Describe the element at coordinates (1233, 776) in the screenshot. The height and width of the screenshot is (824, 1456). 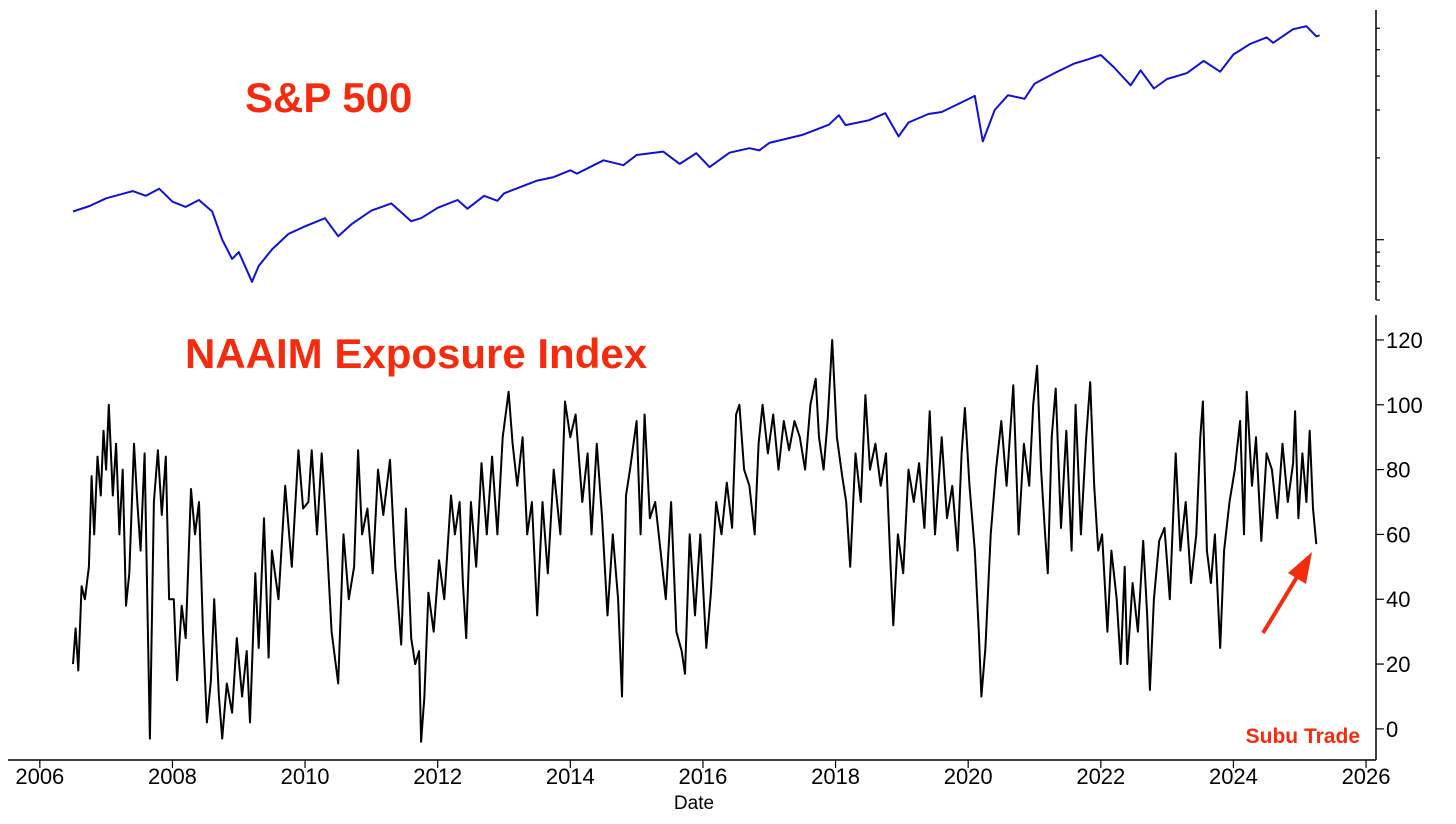
I see `x-tick-label: 2024` at that location.